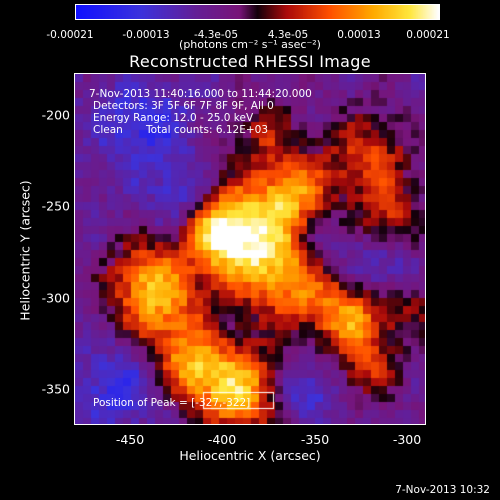 The height and width of the screenshot is (500, 500). What do you see at coordinates (172, 403) in the screenshot?
I see `info-peak-position: Position of Peak = [-327,-322]` at bounding box center [172, 403].